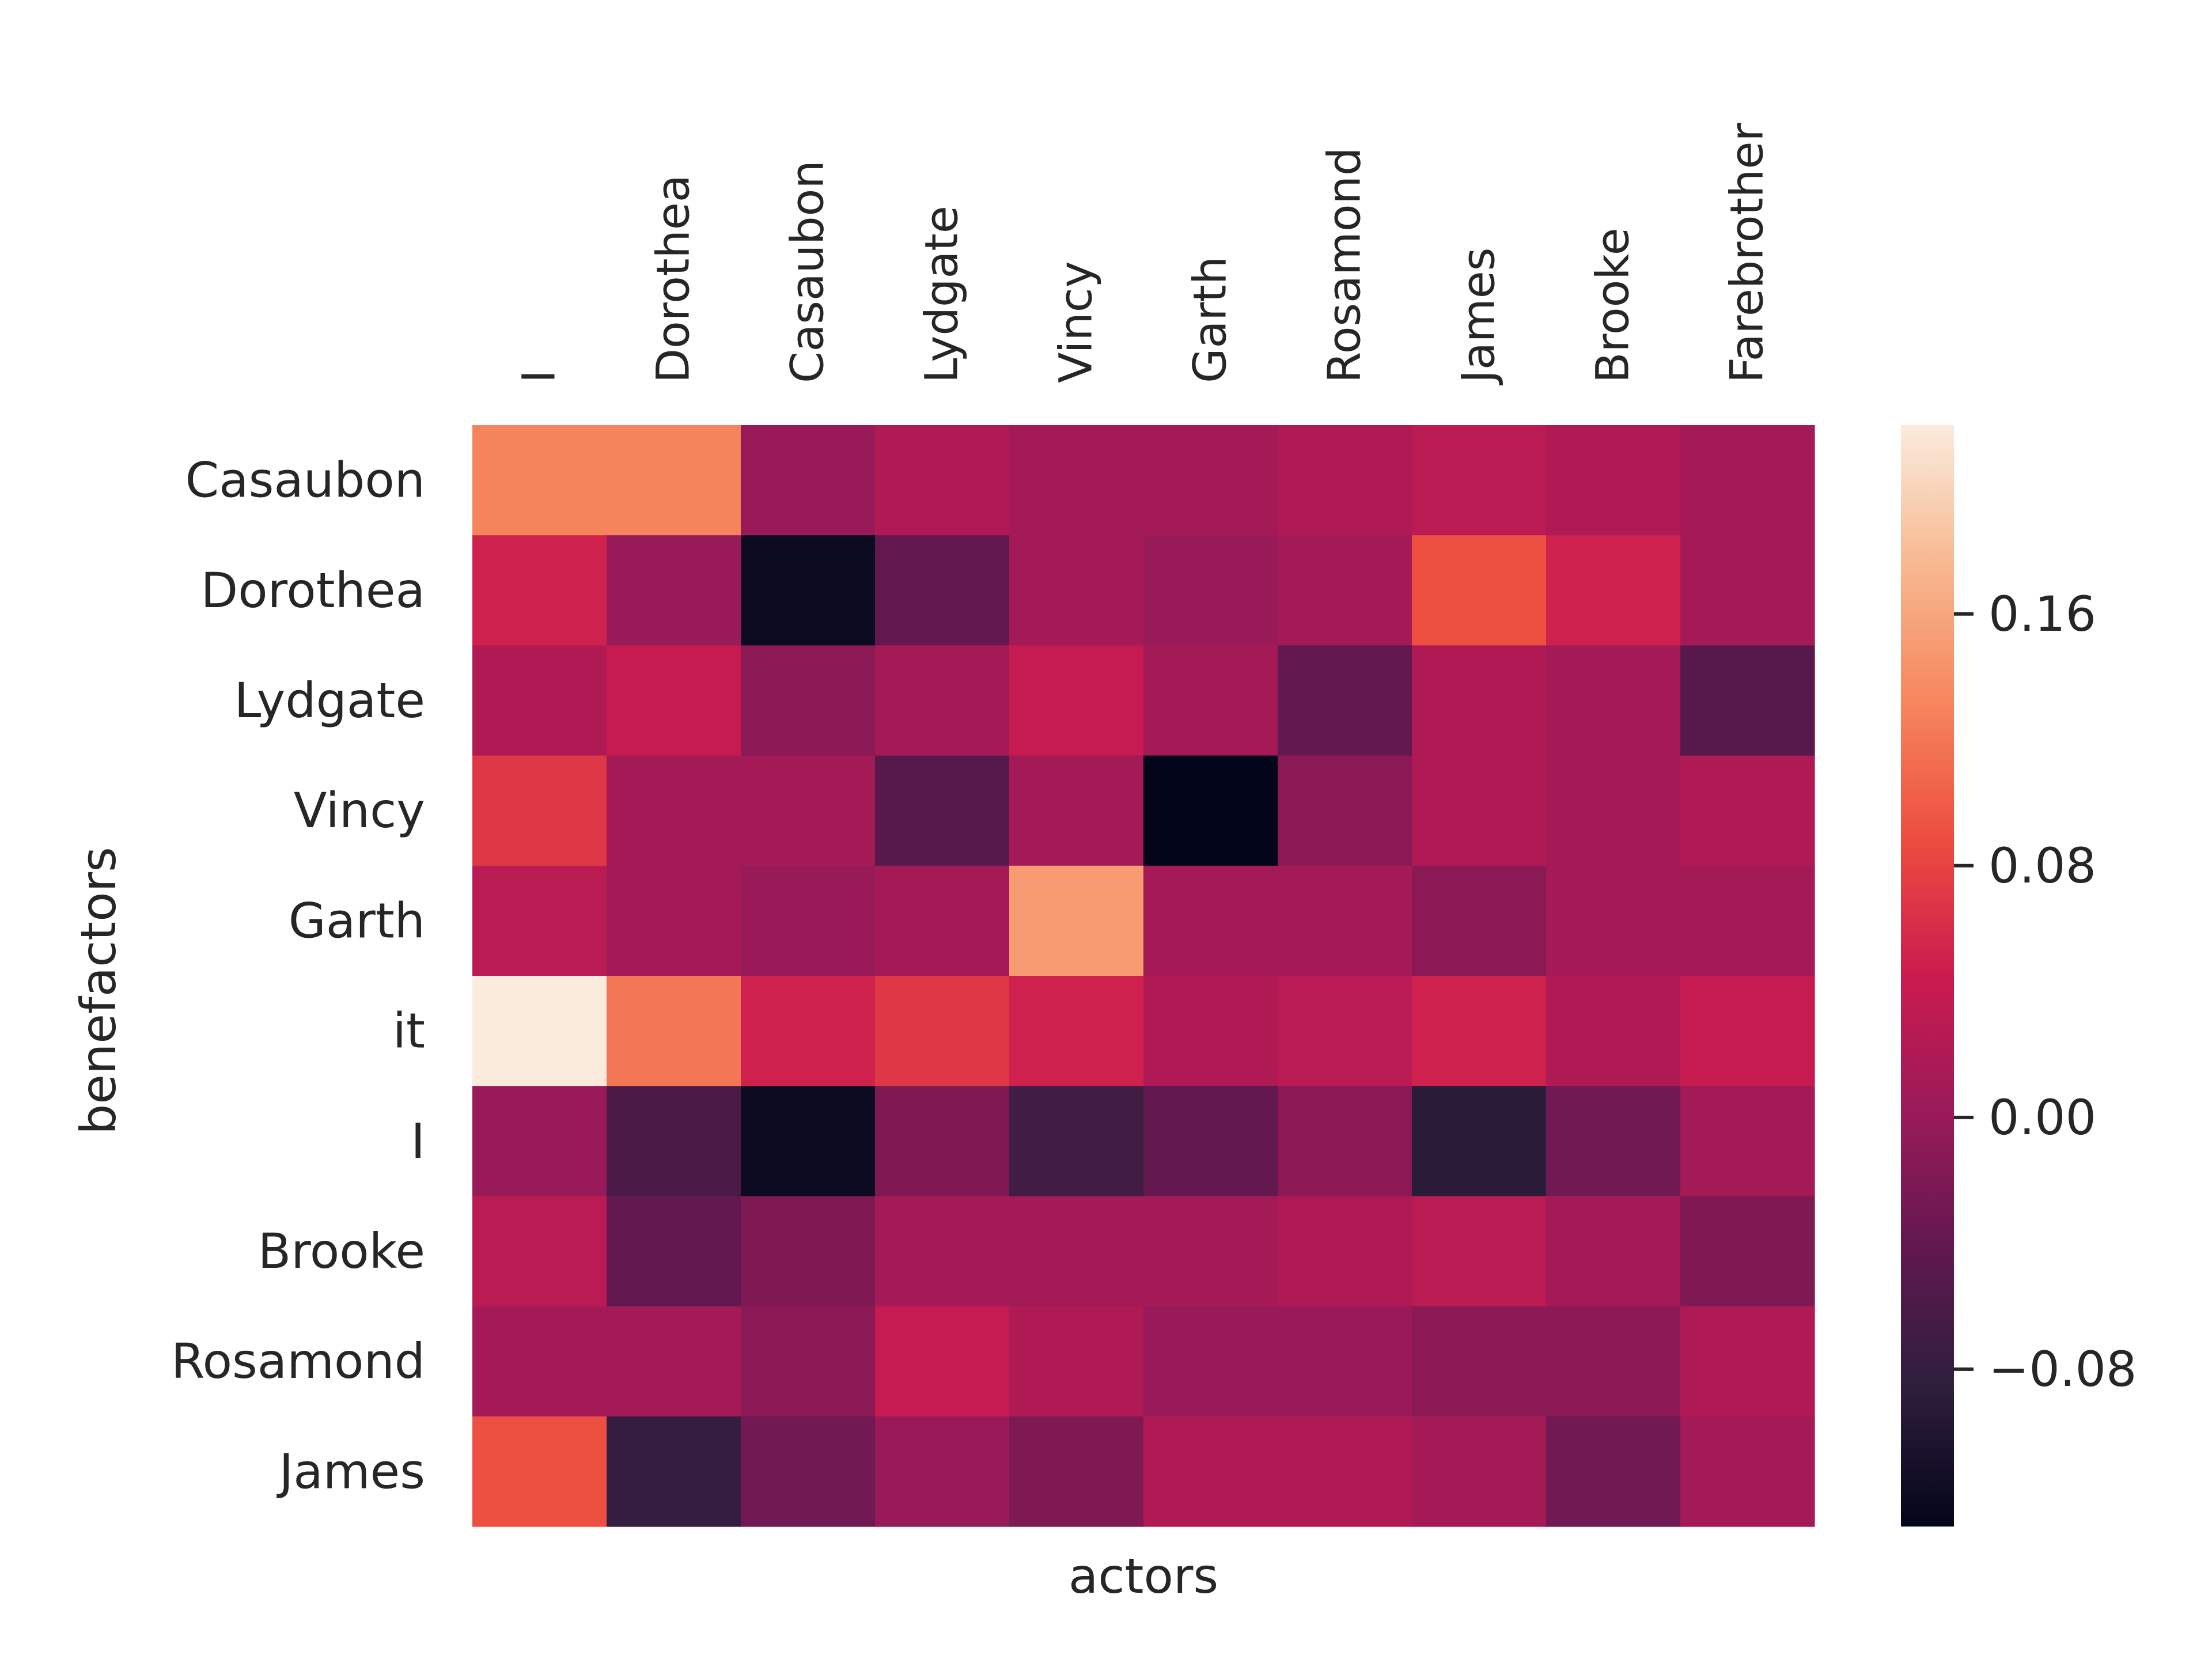  What do you see at coordinates (305, 480) in the screenshot?
I see `y-tick-label: Casaubon` at bounding box center [305, 480].